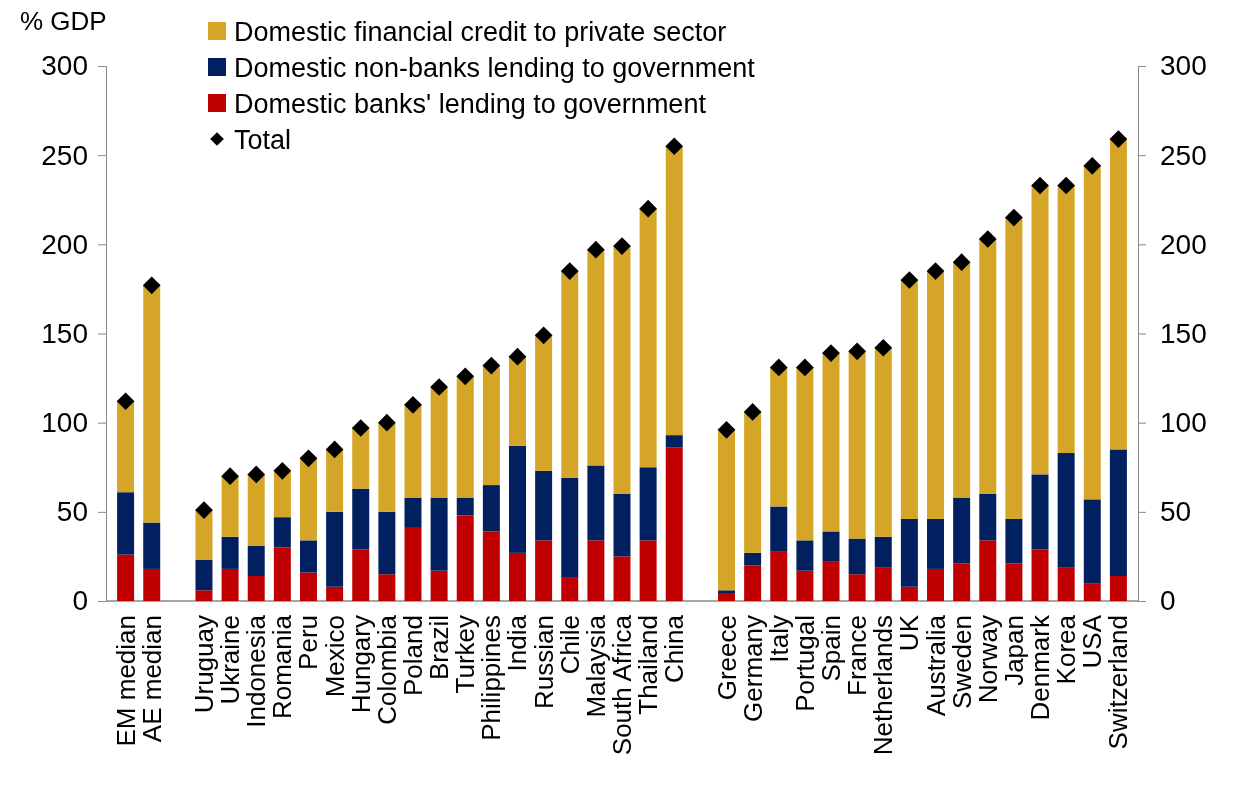 The width and height of the screenshot is (1248, 808). Describe the element at coordinates (72, 512) in the screenshot. I see `y-tick-label: 50` at that location.